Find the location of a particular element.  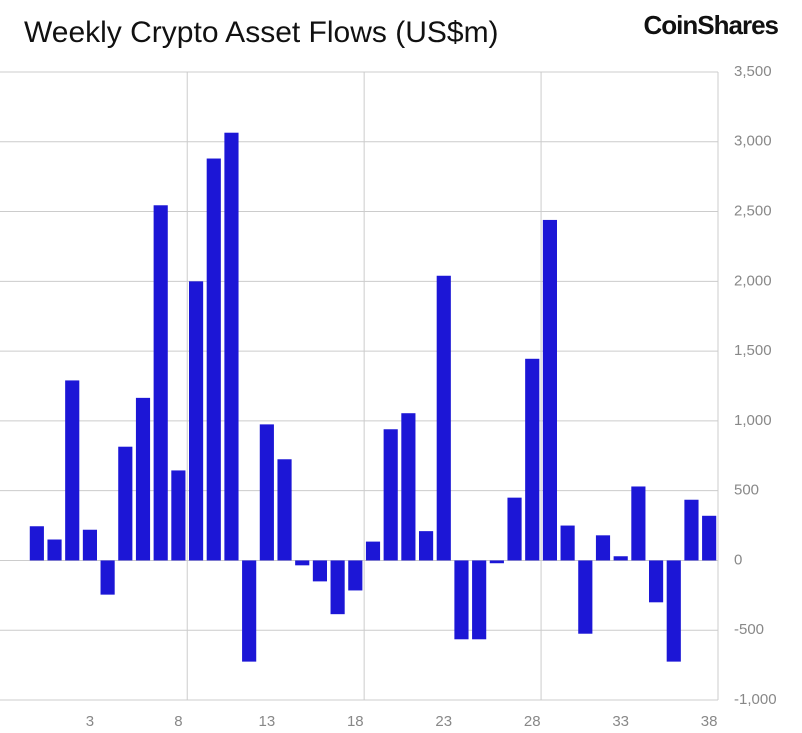

y-tick-label: -500 is located at coordinates (749, 629).